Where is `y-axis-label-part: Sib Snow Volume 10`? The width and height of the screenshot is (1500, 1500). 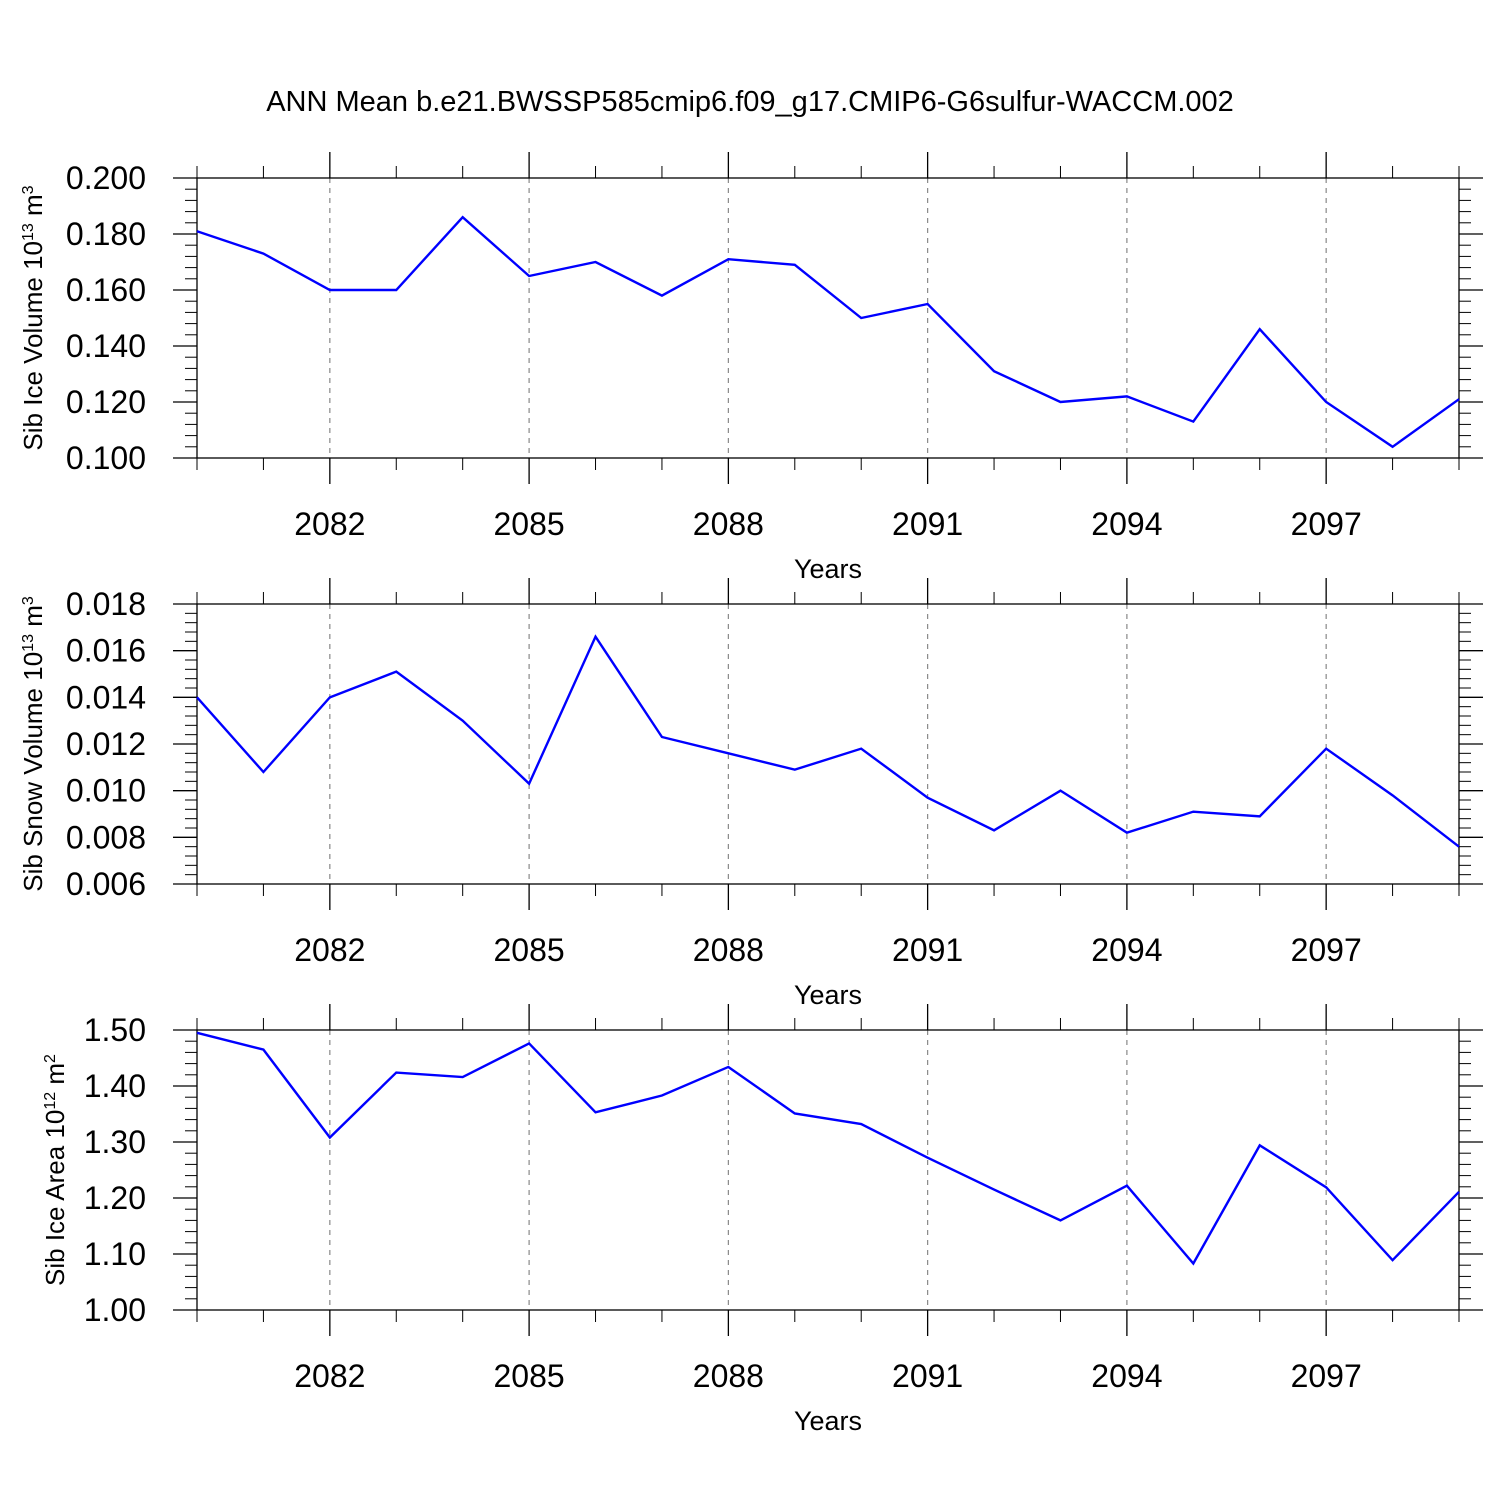 y-axis-label-part: Sib Snow Volume 10 is located at coordinates (33, 772).